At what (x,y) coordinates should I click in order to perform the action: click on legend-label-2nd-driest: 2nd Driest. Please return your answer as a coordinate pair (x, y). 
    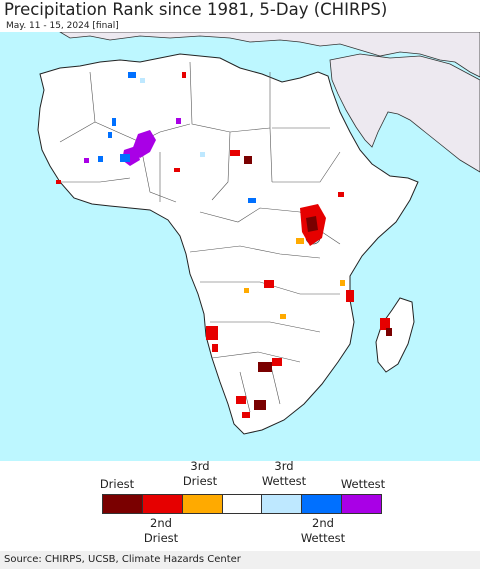
    Looking at the image, I should click on (161, 530).